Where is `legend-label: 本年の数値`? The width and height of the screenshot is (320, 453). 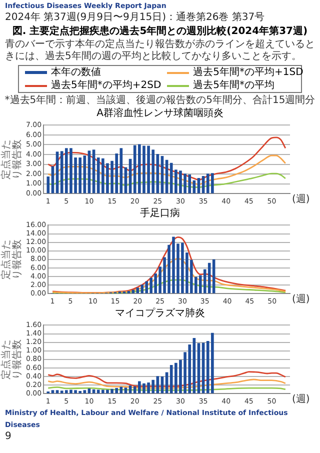
legend-label: 本年の数値 is located at coordinates (76, 72).